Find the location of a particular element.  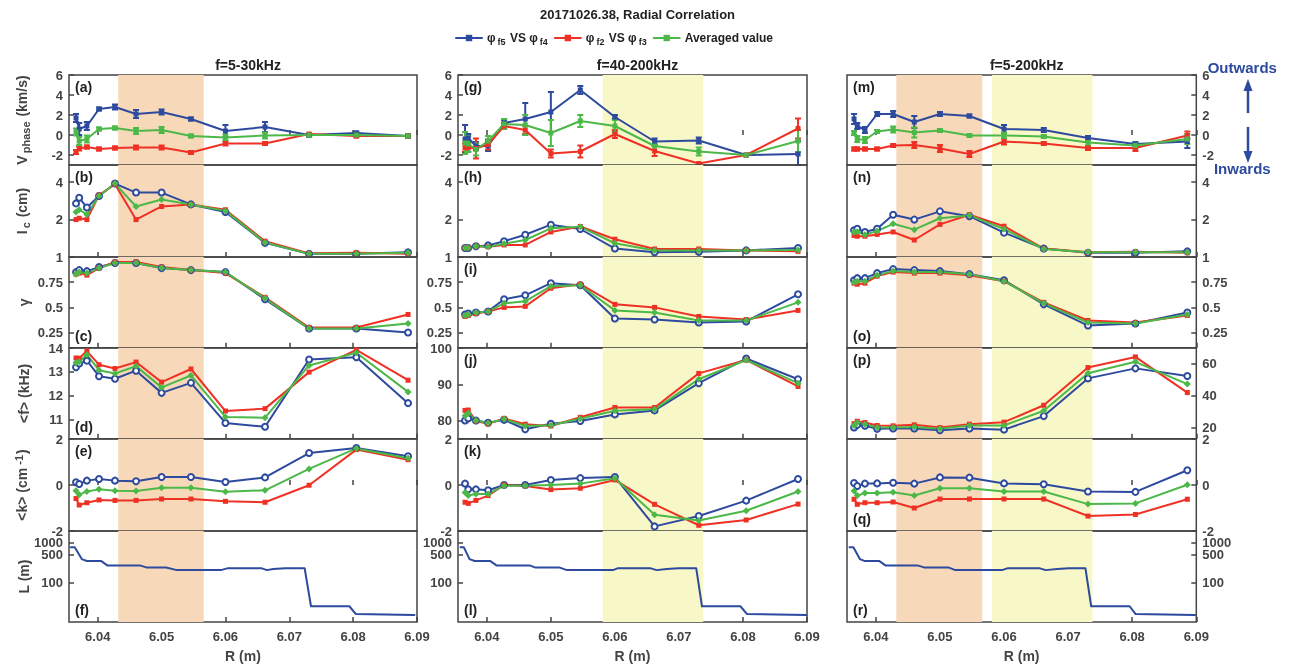

y2-tick-label: 0.5 is located at coordinates (1211, 308).